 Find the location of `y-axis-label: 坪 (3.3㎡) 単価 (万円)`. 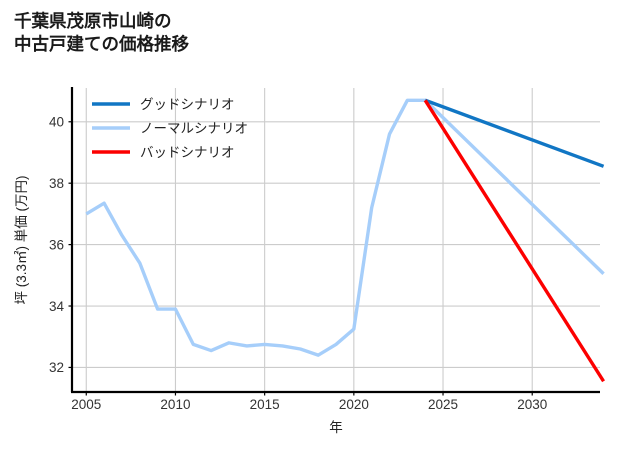

y-axis-label: 坪 (3.3㎡) 単価 (万円) is located at coordinates (21, 239).